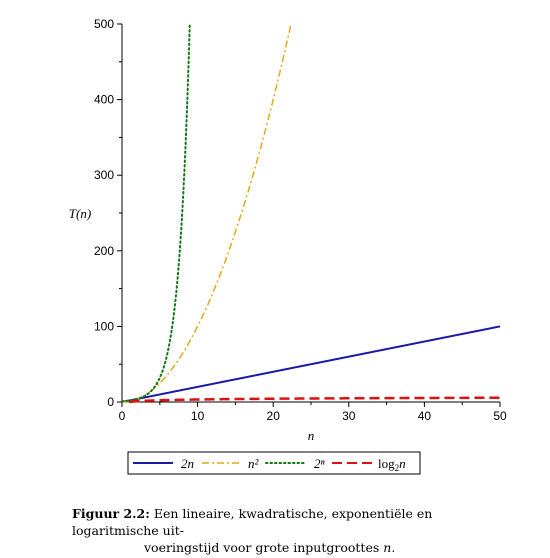 Image resolution: width=550 pixels, height=558 pixels. What do you see at coordinates (122, 416) in the screenshot?
I see `x-tick-label: 0` at bounding box center [122, 416].